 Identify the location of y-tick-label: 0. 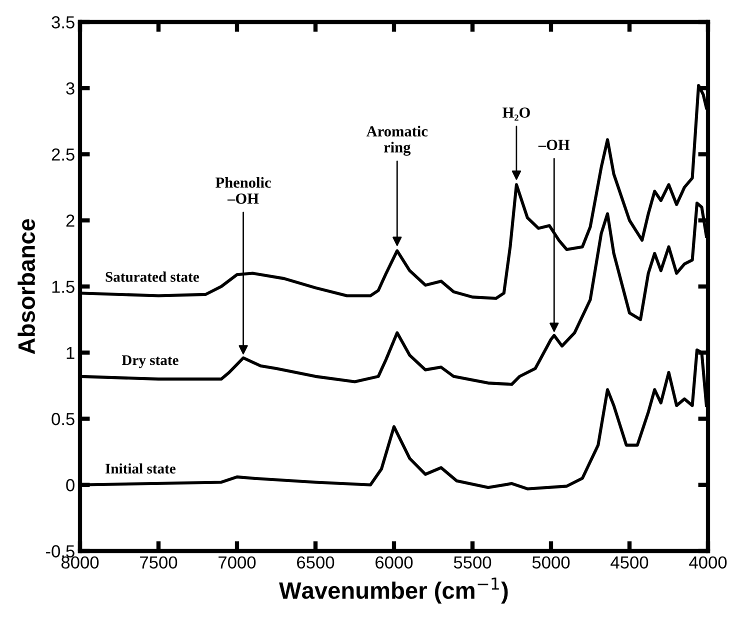
(70, 485).